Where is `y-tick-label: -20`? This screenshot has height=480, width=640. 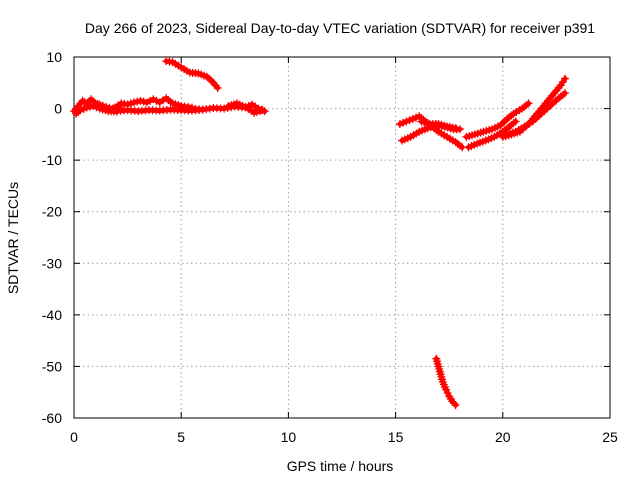
y-tick-label: -20 is located at coordinates (52, 212).